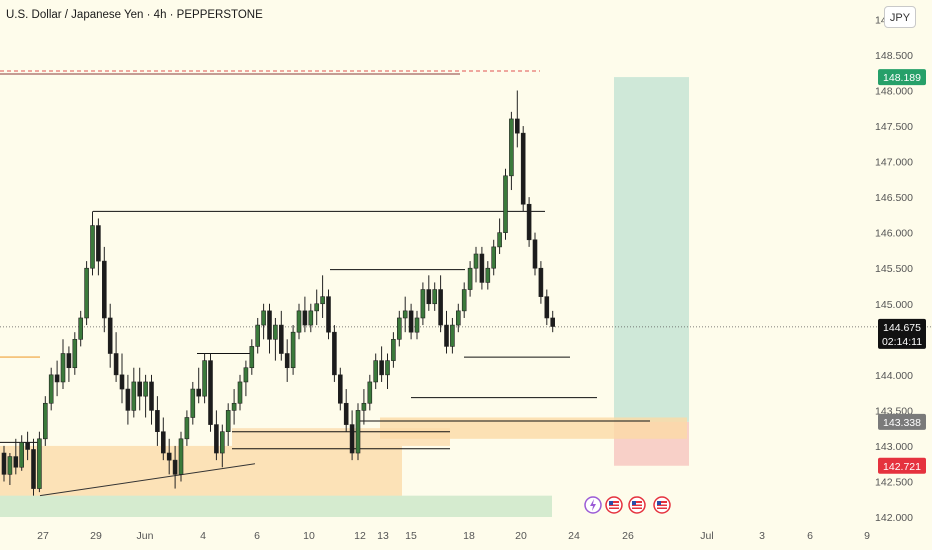  I want to click on green-base-zone, so click(276, 506).